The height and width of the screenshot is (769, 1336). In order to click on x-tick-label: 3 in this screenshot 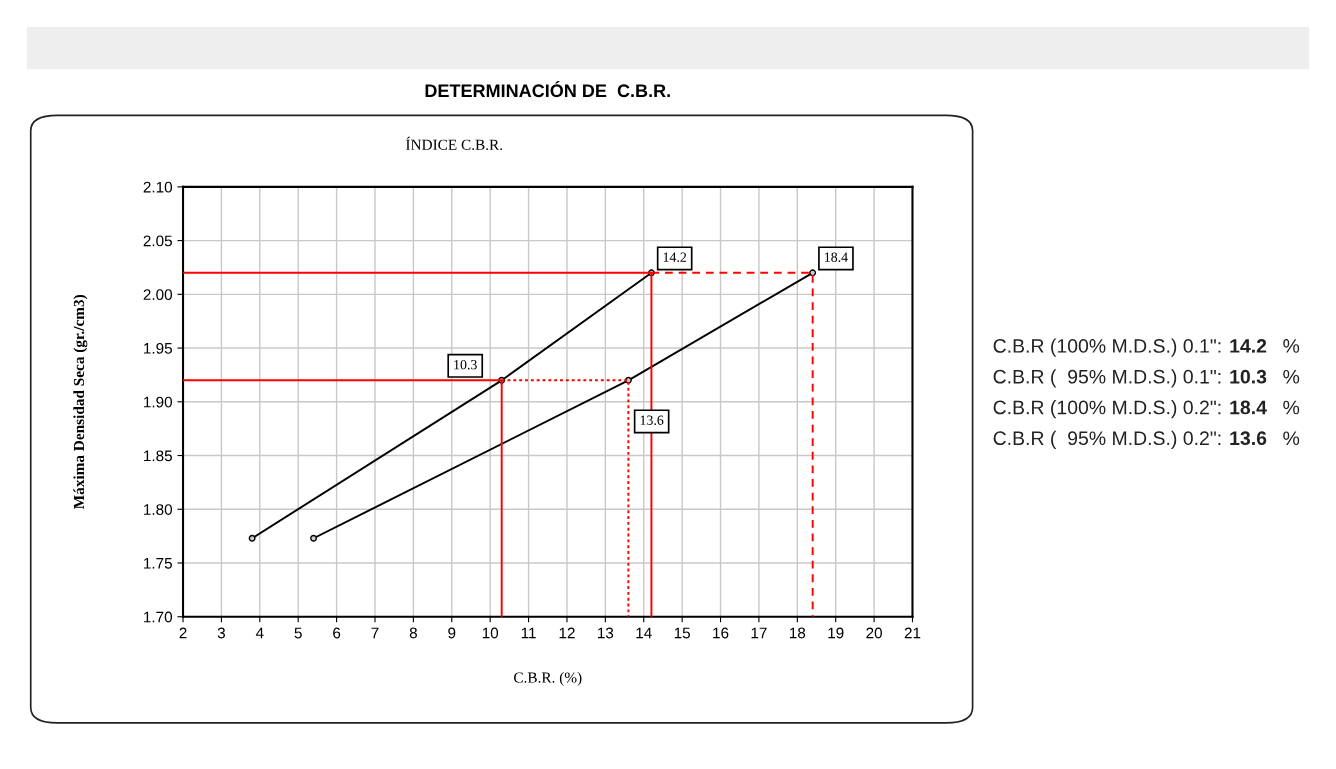, I will do `click(221, 633)`.